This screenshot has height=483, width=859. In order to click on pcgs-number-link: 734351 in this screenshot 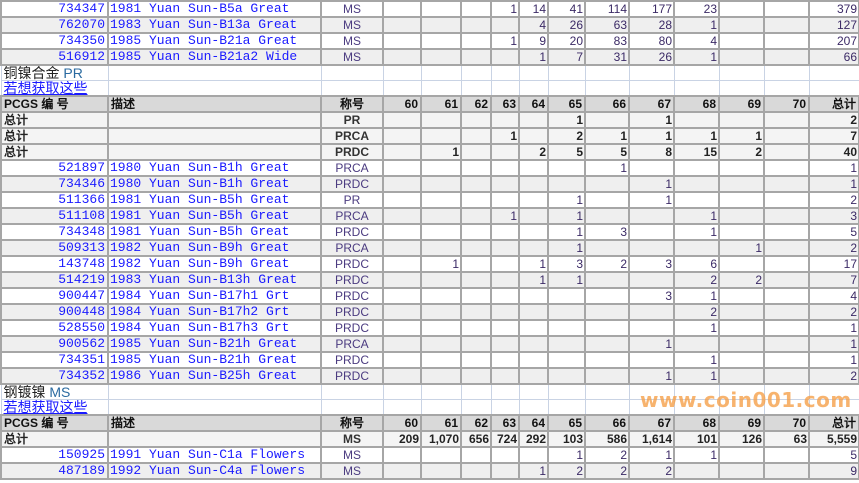, I will do `click(54, 360)`.